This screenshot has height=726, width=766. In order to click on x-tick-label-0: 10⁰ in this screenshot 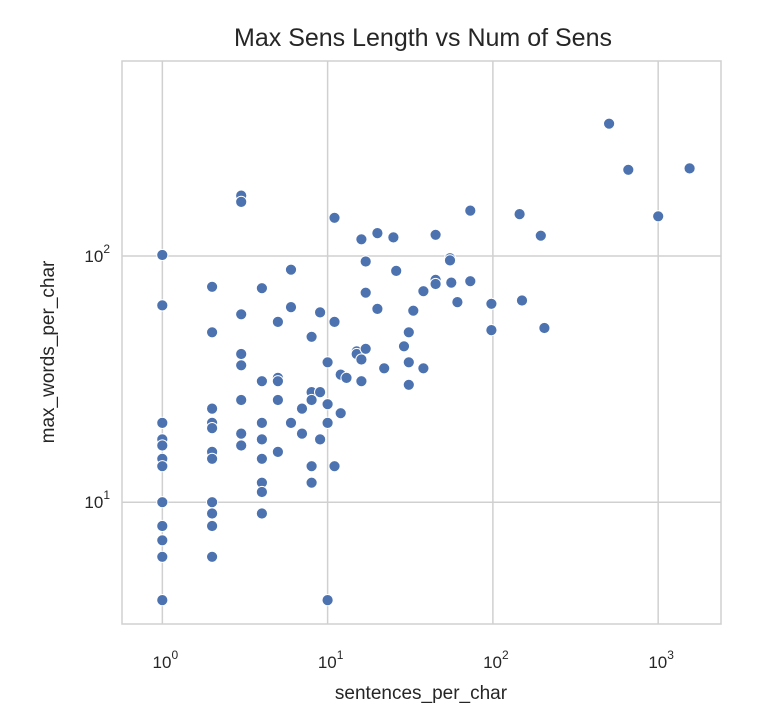, I will do `click(166, 660)`.